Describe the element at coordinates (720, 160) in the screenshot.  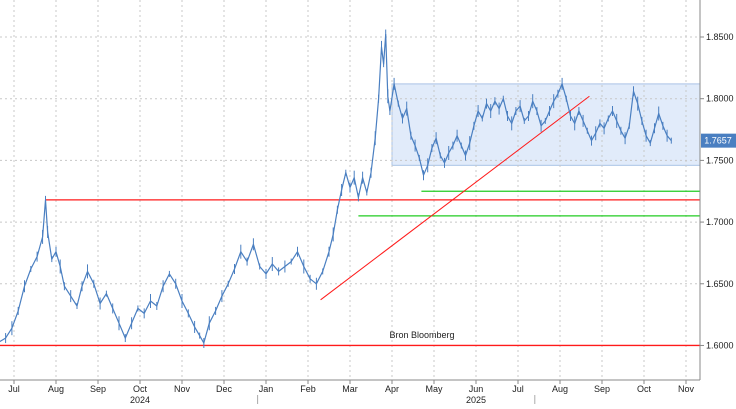
I see `y-tick-label: 1.7500` at that location.